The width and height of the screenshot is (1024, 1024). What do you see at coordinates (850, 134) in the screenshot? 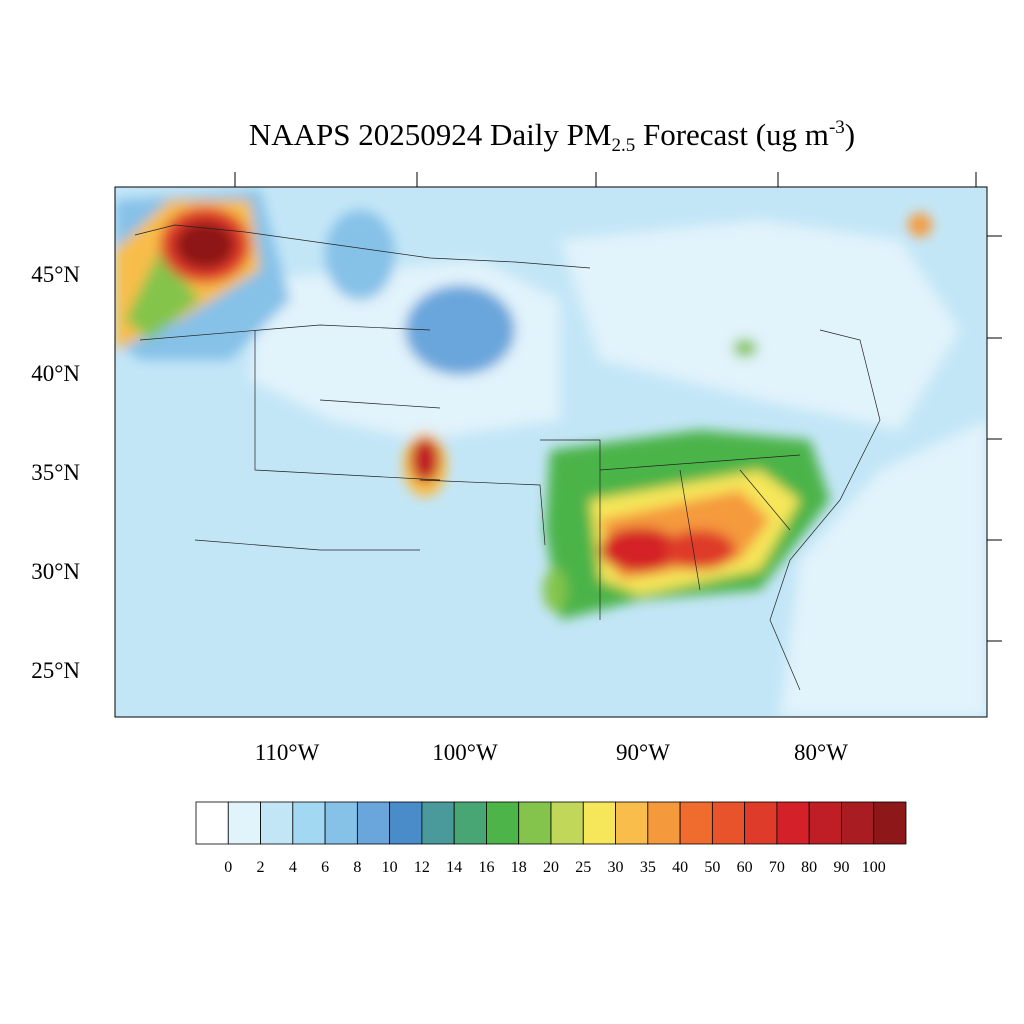
I see `title-part: )` at bounding box center [850, 134].